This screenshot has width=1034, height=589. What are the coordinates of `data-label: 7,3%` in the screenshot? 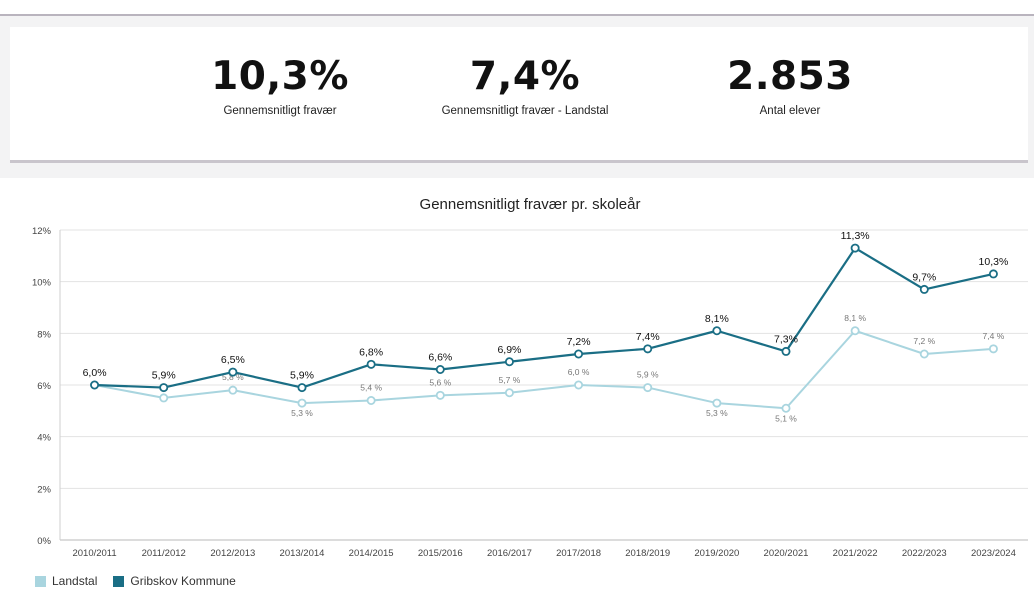 It's located at (786, 339).